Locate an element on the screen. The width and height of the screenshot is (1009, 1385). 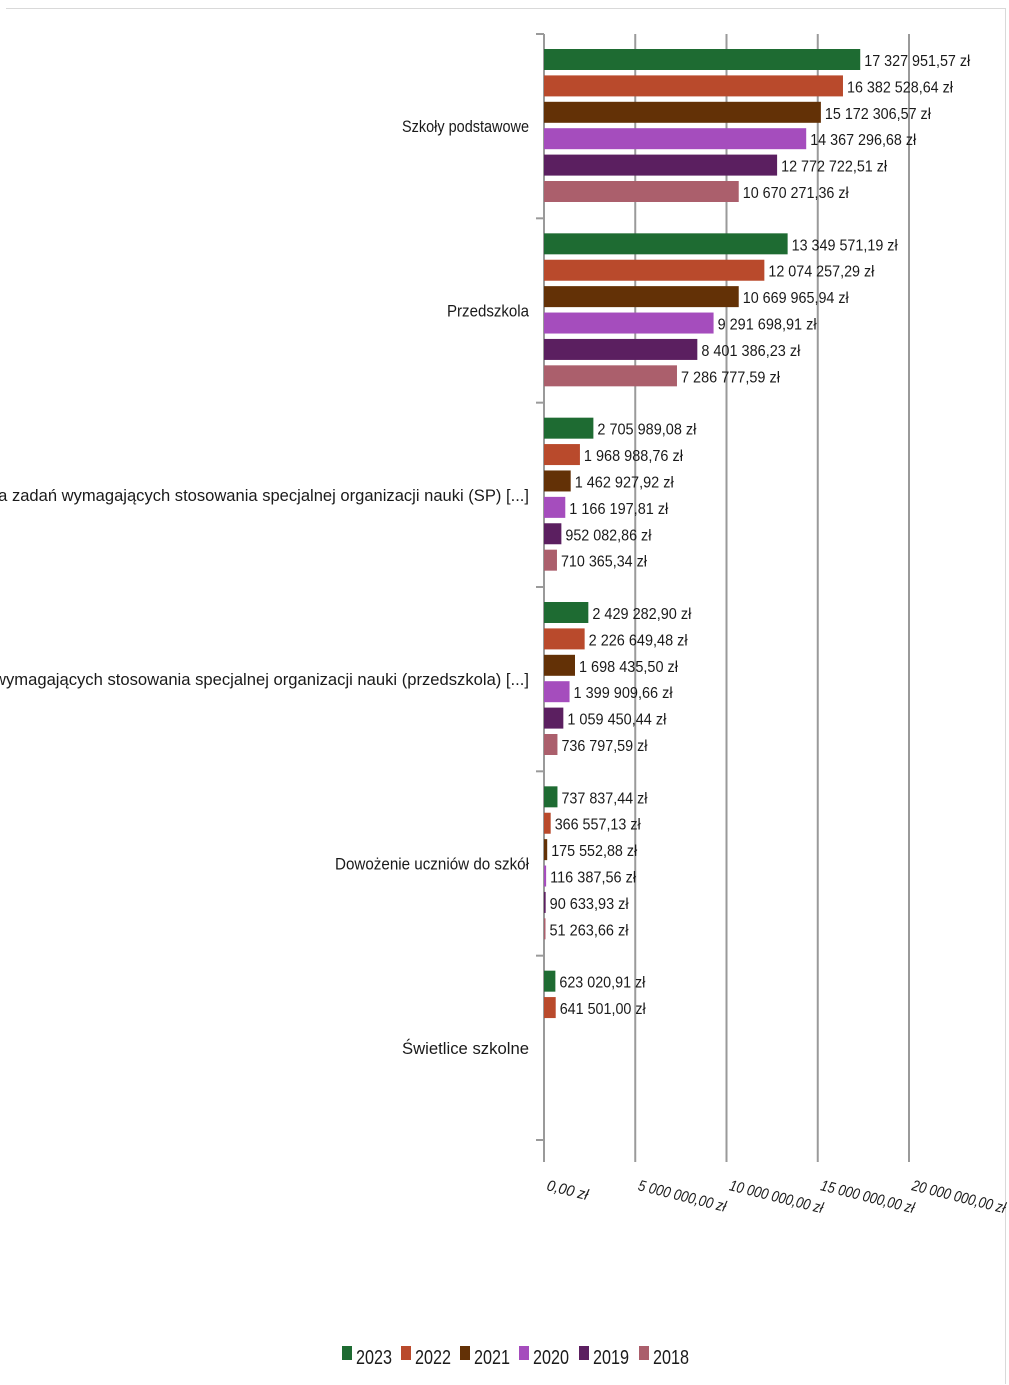
x-tick-label: 20 000 000,00 zł is located at coordinates (958, 1197).